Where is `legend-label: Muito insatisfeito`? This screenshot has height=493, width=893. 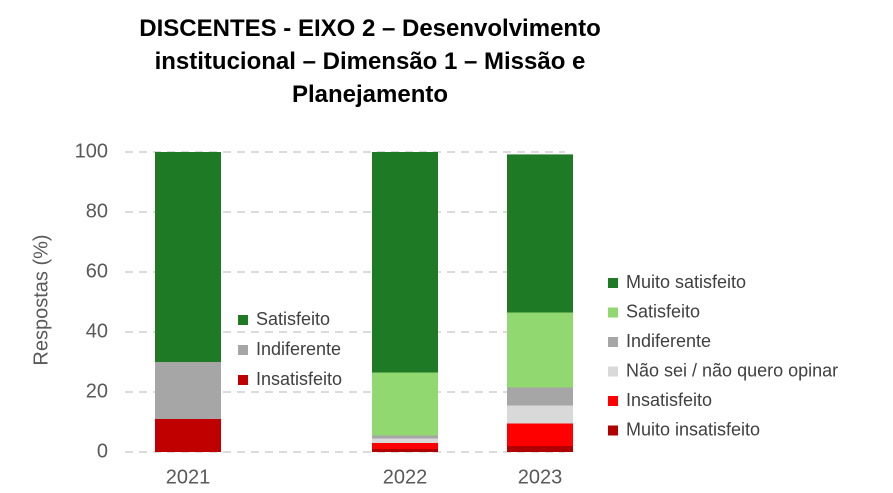
legend-label: Muito insatisfeito is located at coordinates (693, 429).